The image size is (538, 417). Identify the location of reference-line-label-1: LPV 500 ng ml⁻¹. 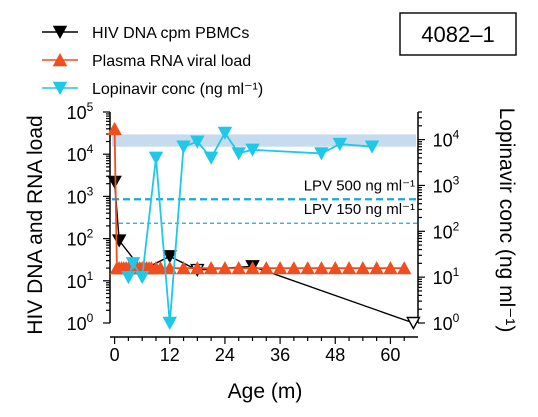
(359, 185).